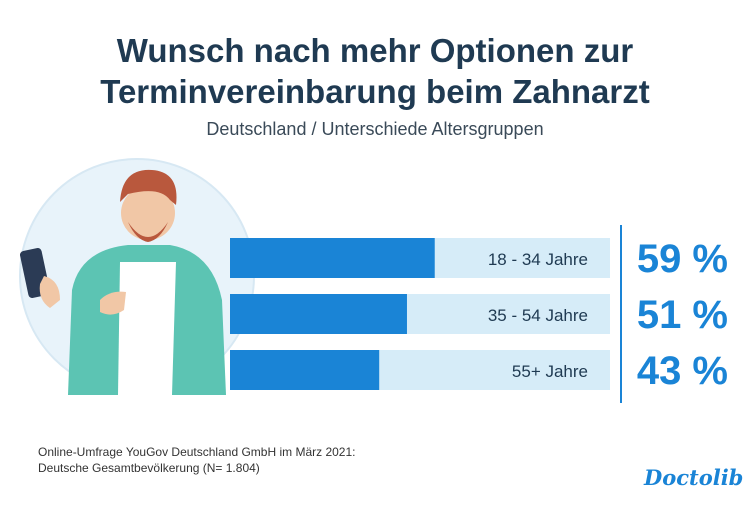 This screenshot has width=750, height=510. Describe the element at coordinates (148, 213) in the screenshot. I see `person-head` at that location.